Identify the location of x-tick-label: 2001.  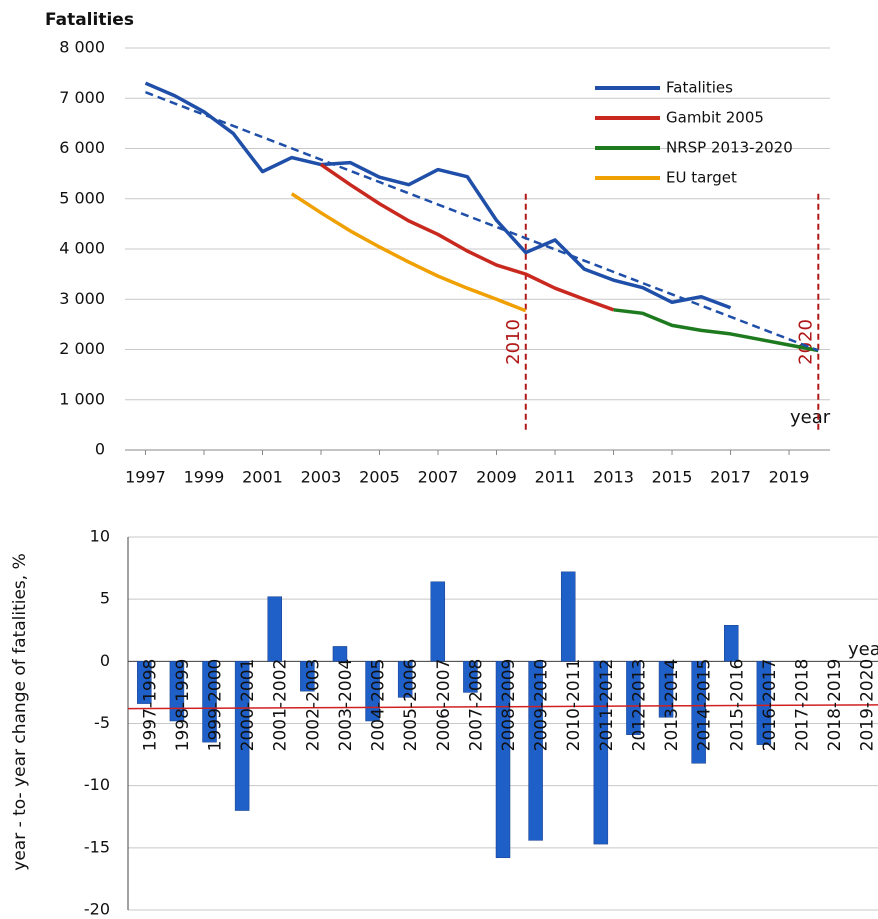
(262, 477).